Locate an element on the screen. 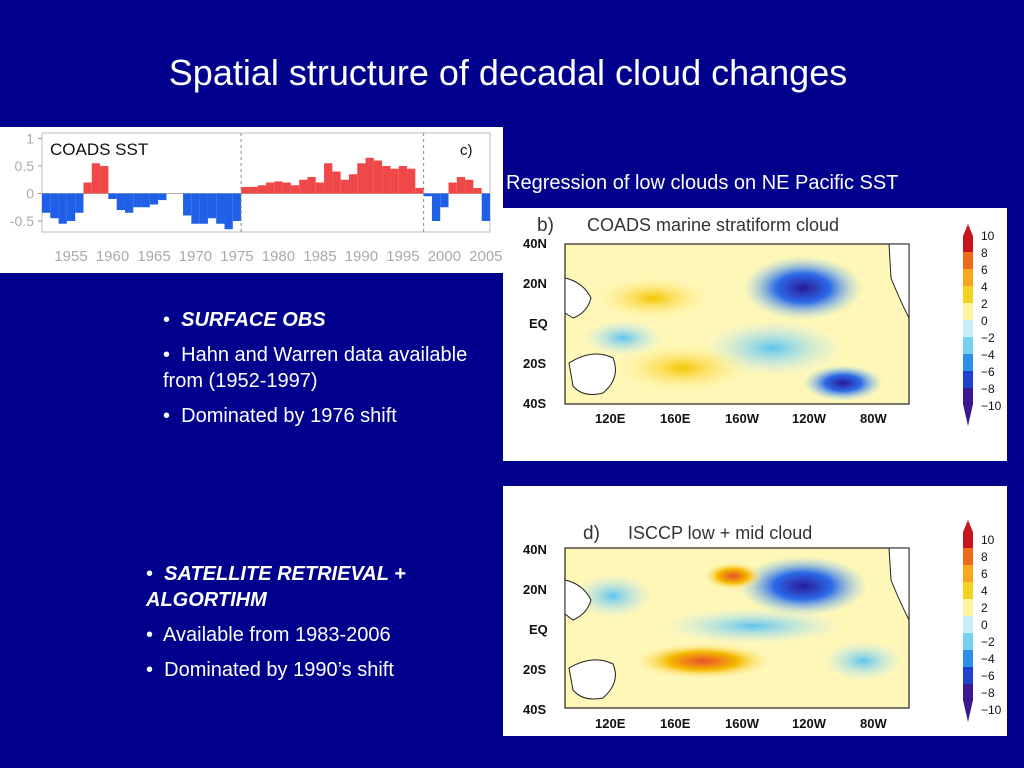 This screenshot has height=768, width=1024. map-b-colorbar is located at coordinates (968, 325).